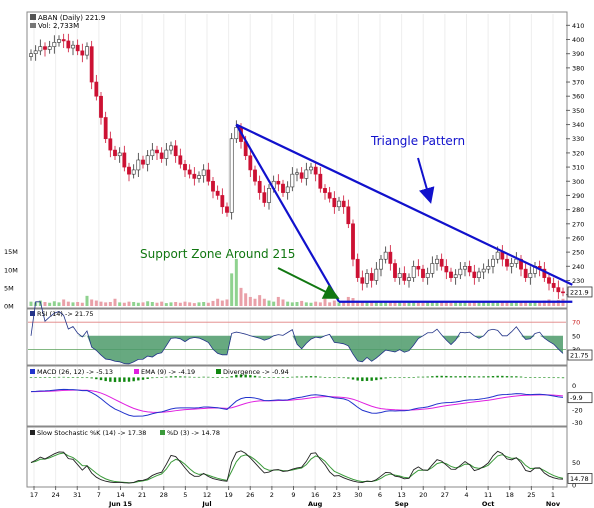 This screenshot has width=594, height=508. What do you see at coordinates (417, 141) in the screenshot?
I see `triangle-pattern-label: Triangle Pattern` at bounding box center [417, 141].